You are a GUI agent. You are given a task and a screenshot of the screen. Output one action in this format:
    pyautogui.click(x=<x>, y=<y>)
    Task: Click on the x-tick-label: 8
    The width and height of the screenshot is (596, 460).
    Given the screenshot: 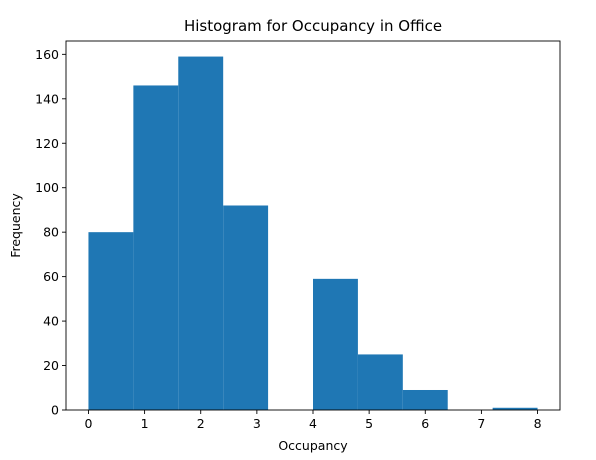 What is the action you would take?
    pyautogui.click(x=538, y=423)
    